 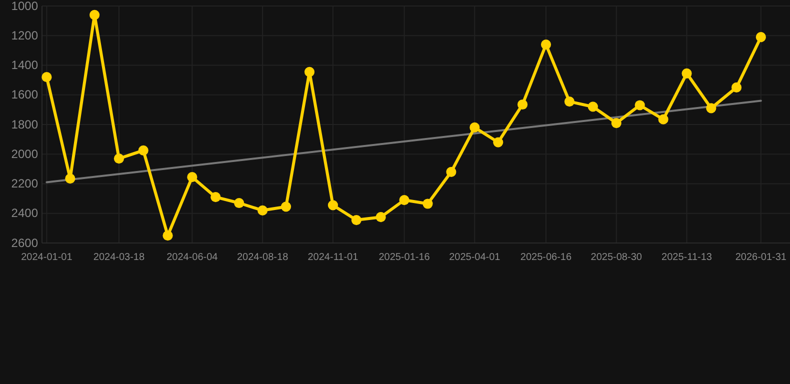 What do you see at coordinates (616, 258) in the screenshot?
I see `x-tick-label: 2025-08-30` at bounding box center [616, 258].